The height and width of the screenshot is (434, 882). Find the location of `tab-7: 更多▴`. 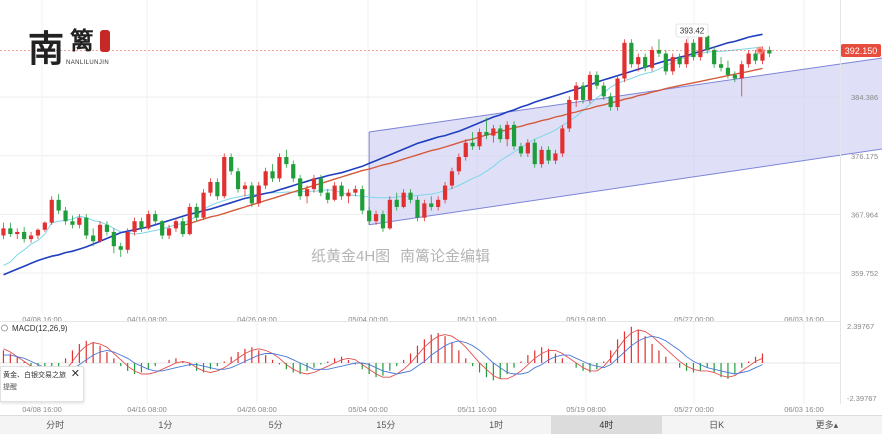

tab-7: 更多▴ is located at coordinates (827, 425).